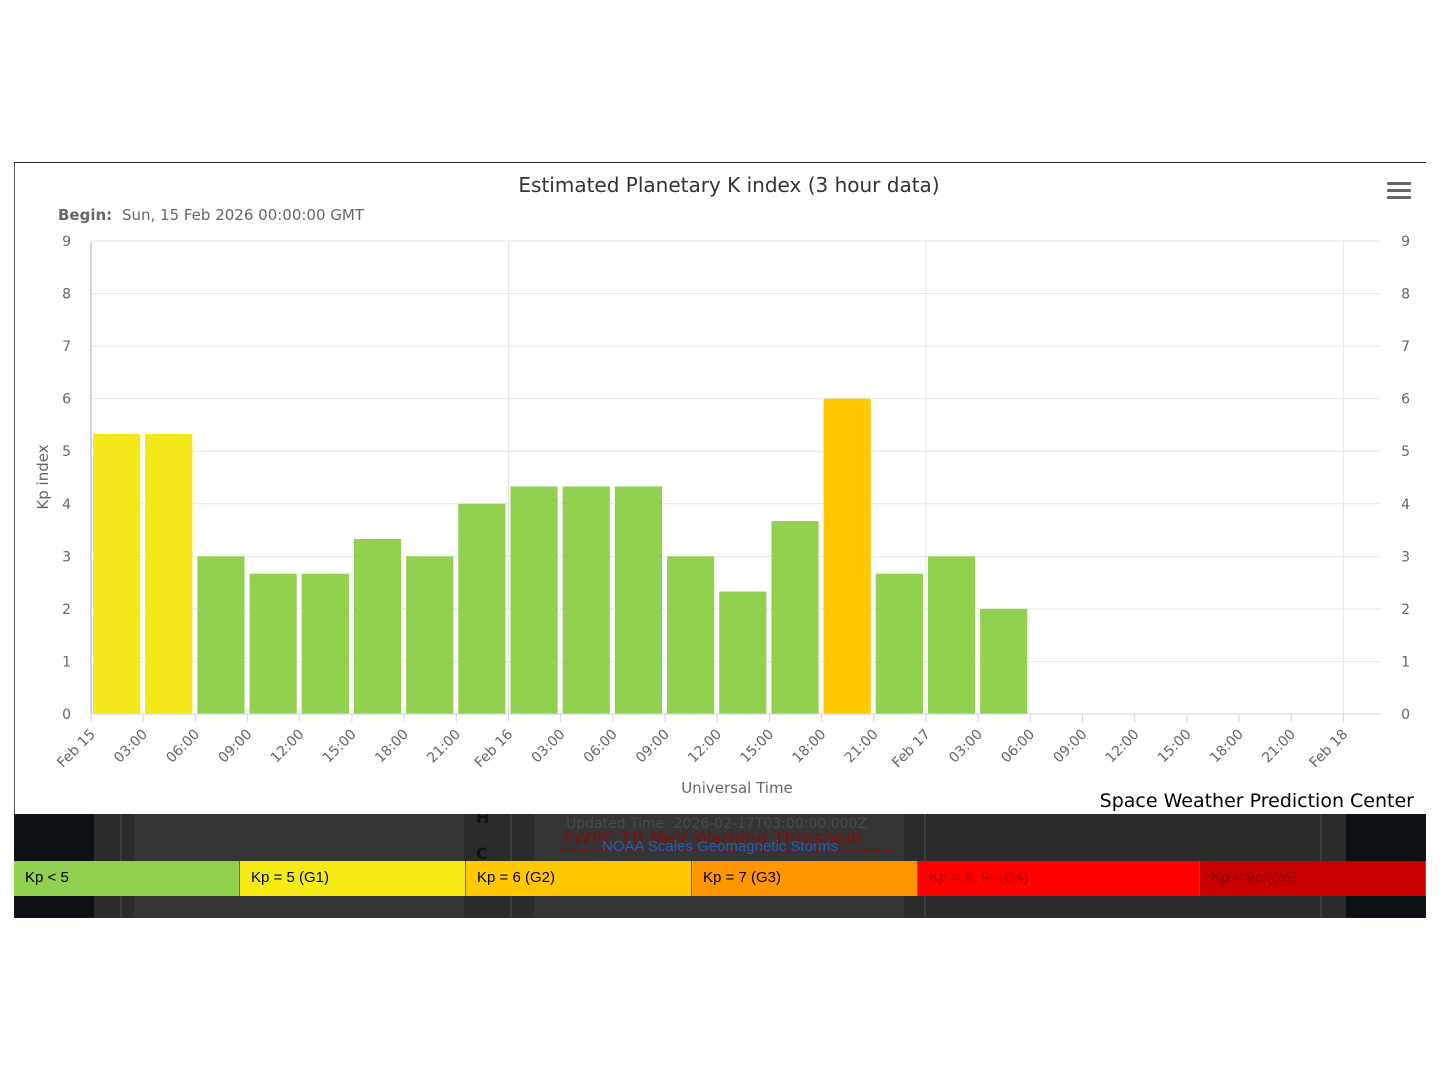  What do you see at coordinates (1405, 347) in the screenshot?
I see `y-tick-label-right: 7` at bounding box center [1405, 347].